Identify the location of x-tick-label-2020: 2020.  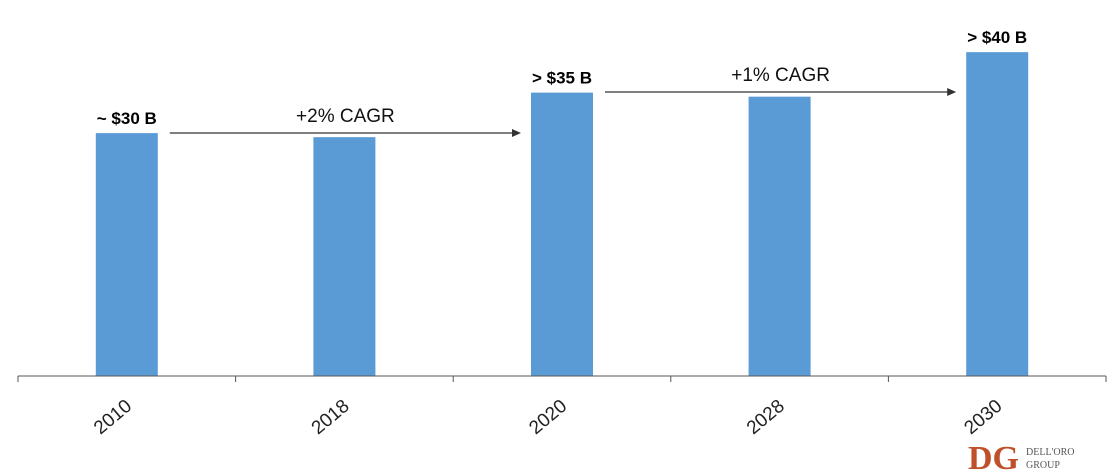
(548, 417).